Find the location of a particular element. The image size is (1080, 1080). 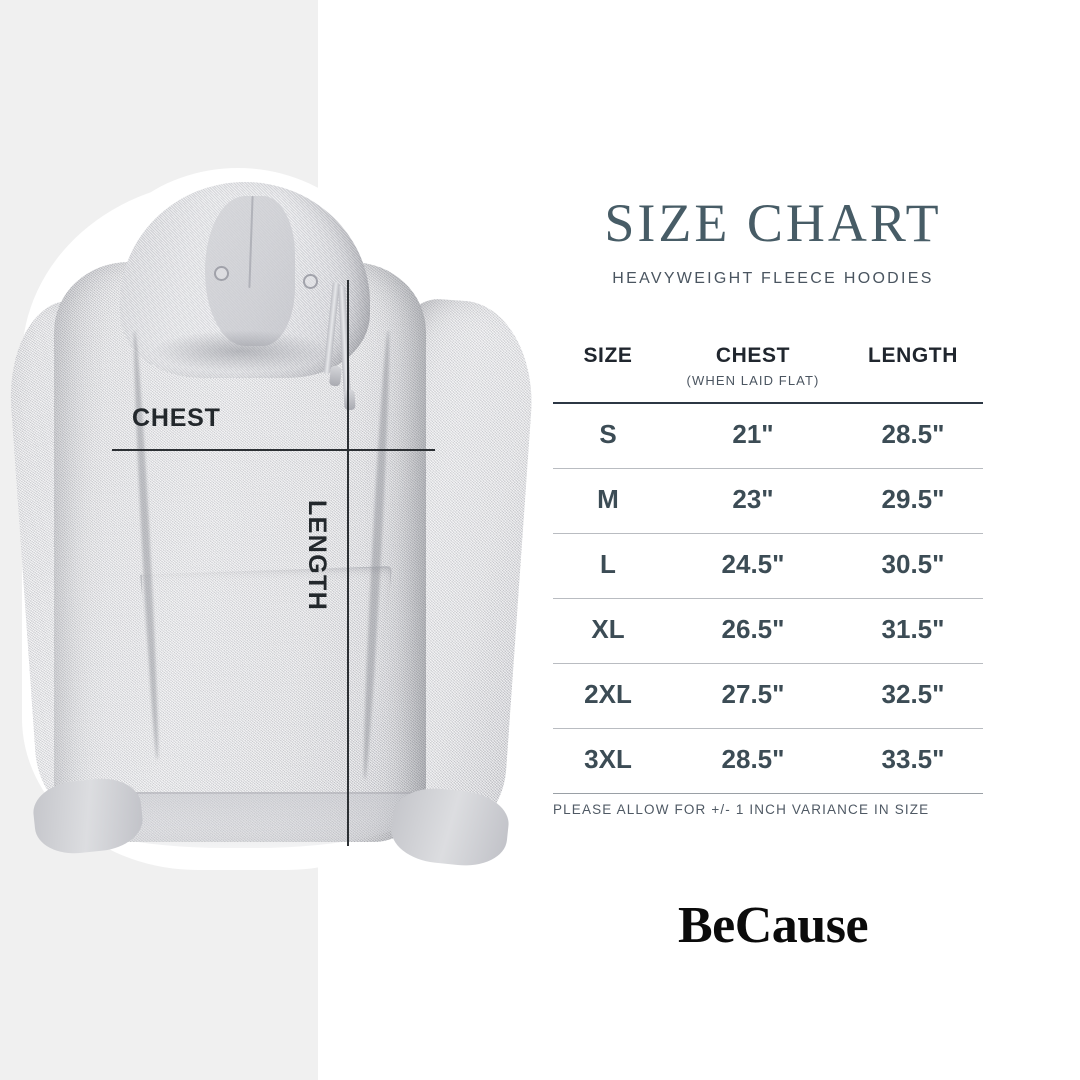

column-header-chest: CHEST is located at coordinates (753, 355).